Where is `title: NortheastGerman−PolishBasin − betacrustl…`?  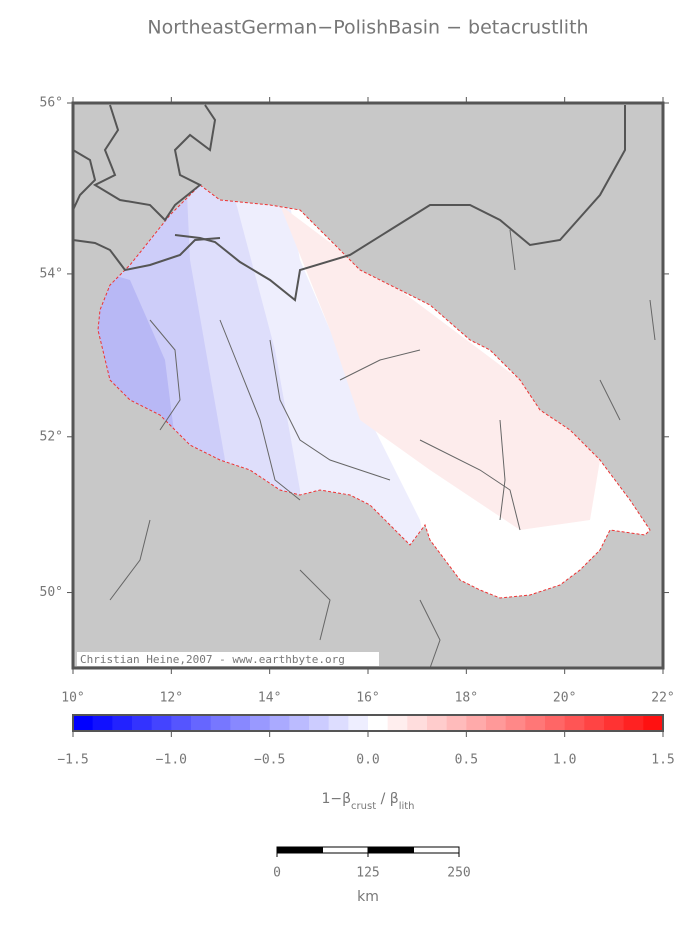 title: NortheastGerman−PolishBasin − betacrustl… is located at coordinates (367, 28).